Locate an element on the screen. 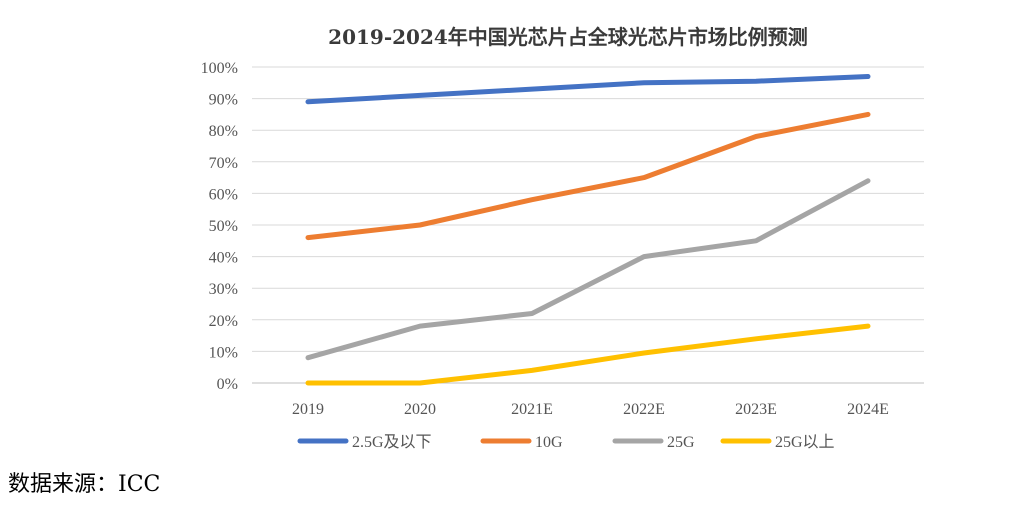 This screenshot has width=1025, height=514. x-tick-label: 2024E is located at coordinates (868, 409).